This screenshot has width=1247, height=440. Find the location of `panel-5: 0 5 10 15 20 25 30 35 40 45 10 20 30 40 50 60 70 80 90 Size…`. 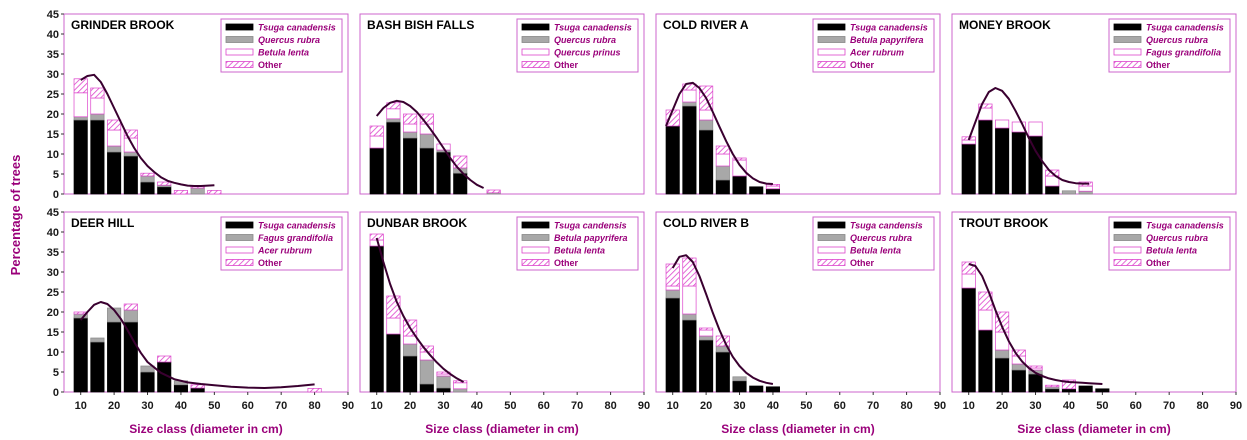

panel-5: 0 5 10 15 20 25 30 35 40 45 10 20 30 40 50 60 70 80 90 Size… is located at coordinates (200, 321).